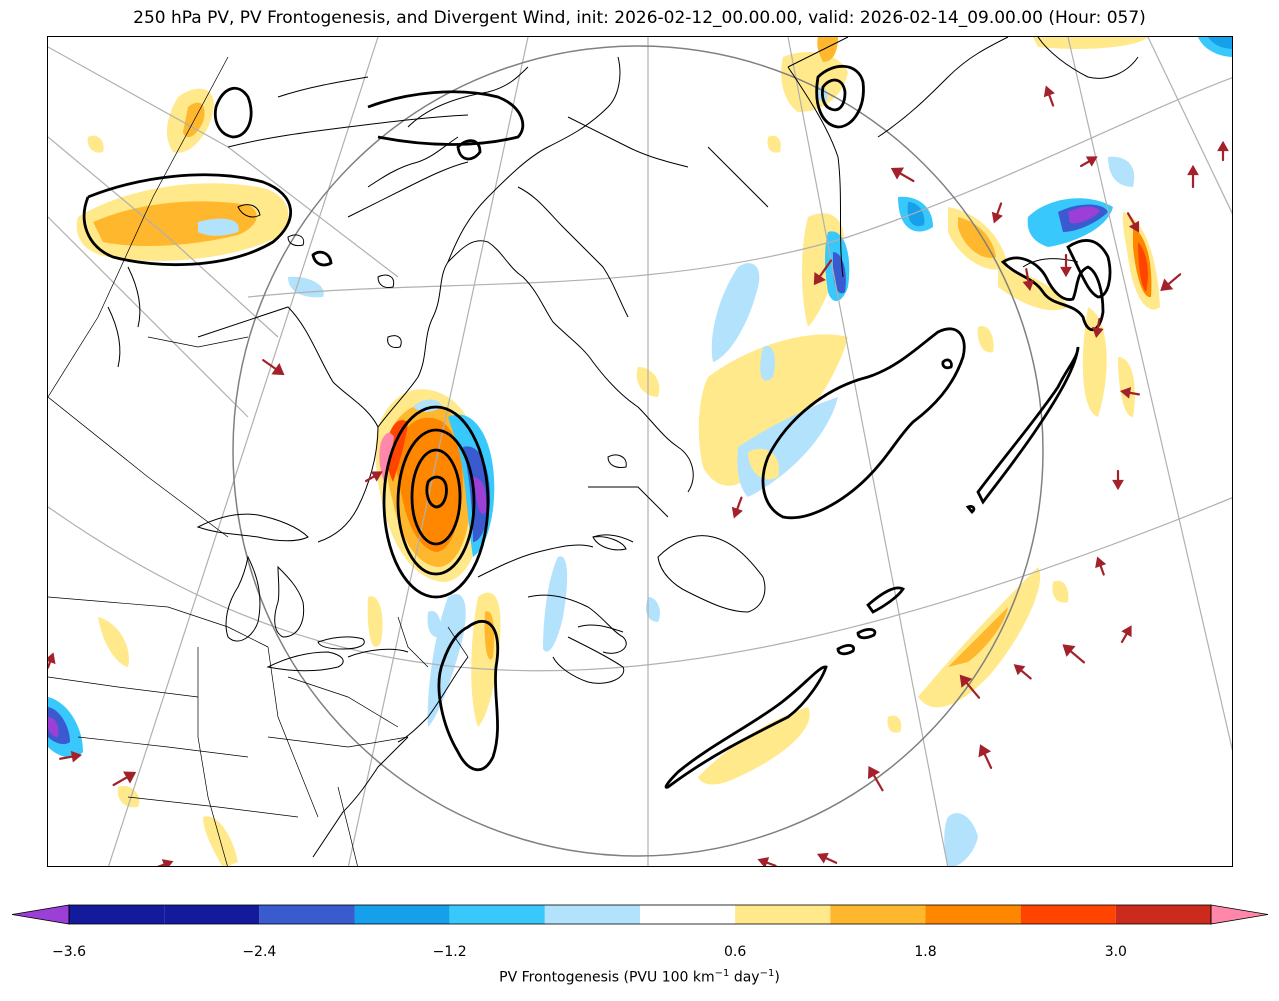 The height and width of the screenshot is (1001, 1279). What do you see at coordinates (777, 977) in the screenshot?
I see `colorbar-label-end: )` at bounding box center [777, 977].